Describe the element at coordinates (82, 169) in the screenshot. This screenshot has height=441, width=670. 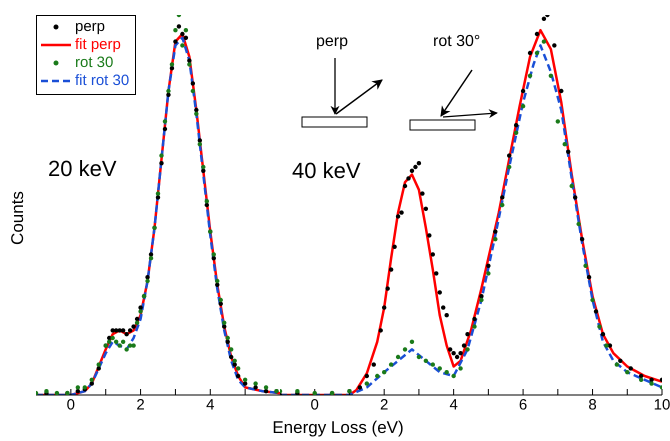
I see `annotation: 20 keV` at that location.